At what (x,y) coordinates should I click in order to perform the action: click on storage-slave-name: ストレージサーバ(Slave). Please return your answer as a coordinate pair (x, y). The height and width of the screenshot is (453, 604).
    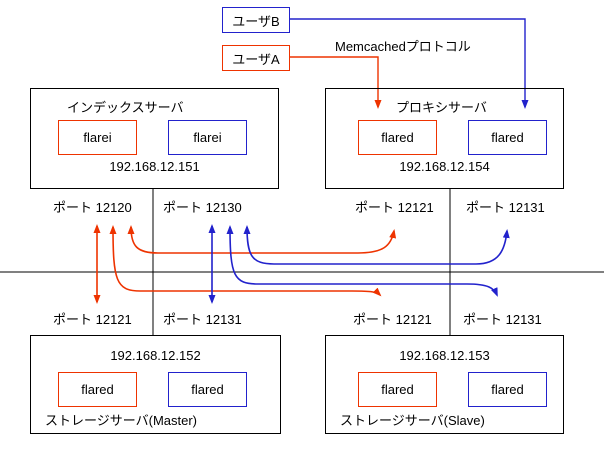
    Looking at the image, I should click on (412, 420).